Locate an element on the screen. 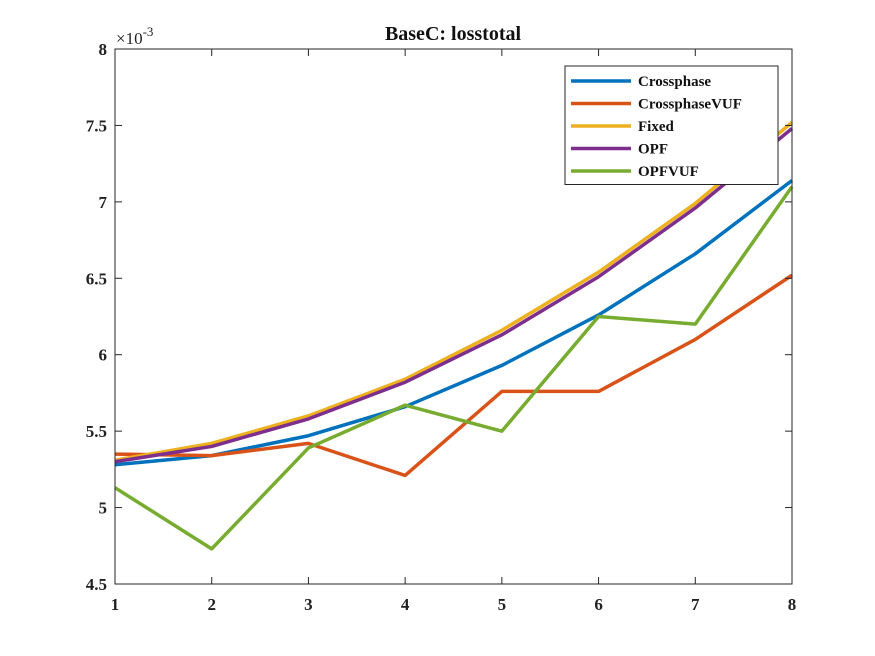 This screenshot has height=656, width=875. svg-text: ×10⁻³ is located at coordinates (134, 36).